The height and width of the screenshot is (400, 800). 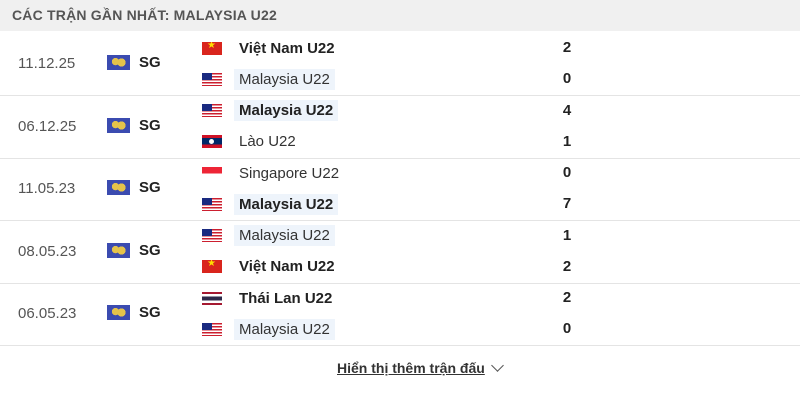 I want to click on team-name: Singapore U22, so click(x=289, y=173).